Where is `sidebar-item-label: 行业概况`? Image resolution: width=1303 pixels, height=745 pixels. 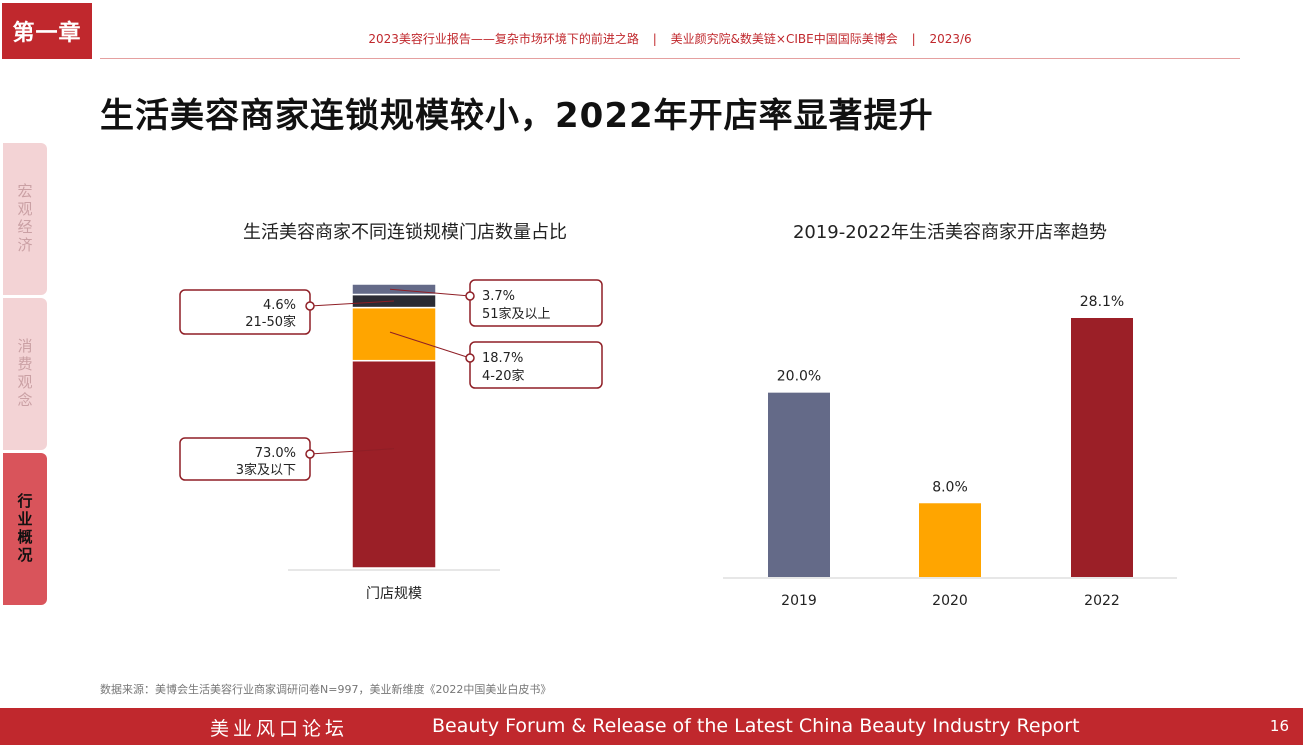 sidebar-item-label: 行业概况 is located at coordinates (24, 529).